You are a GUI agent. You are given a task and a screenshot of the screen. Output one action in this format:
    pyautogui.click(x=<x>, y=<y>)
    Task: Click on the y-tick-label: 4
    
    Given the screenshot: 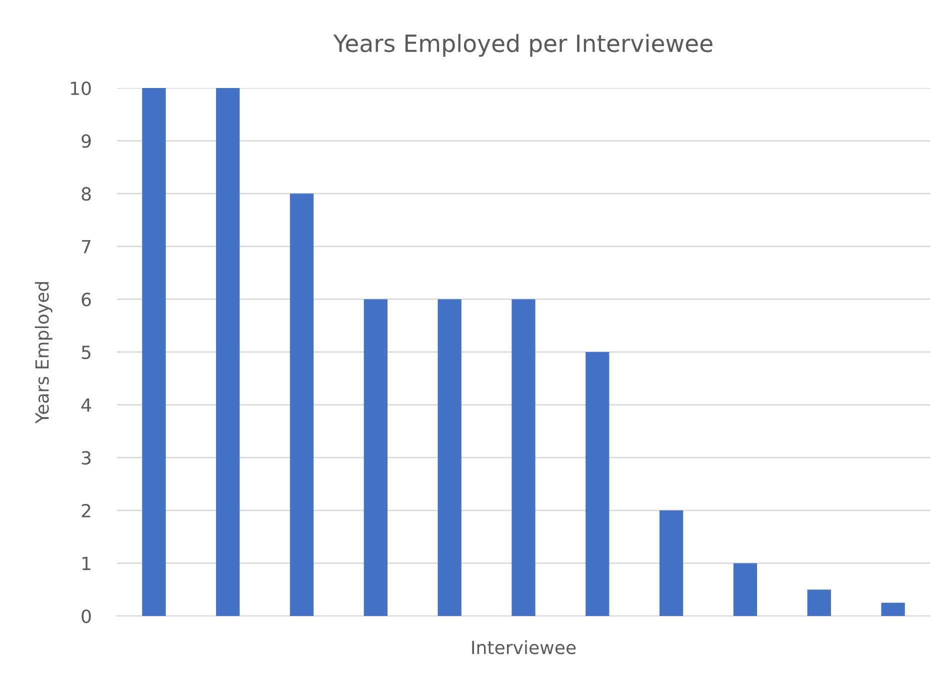 What is the action you would take?
    pyautogui.click(x=86, y=405)
    